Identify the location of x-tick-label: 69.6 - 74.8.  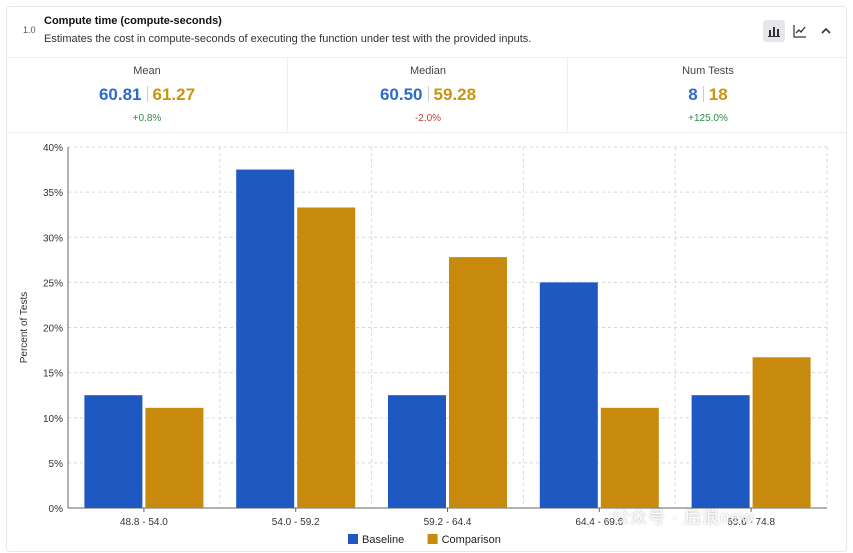
(751, 522).